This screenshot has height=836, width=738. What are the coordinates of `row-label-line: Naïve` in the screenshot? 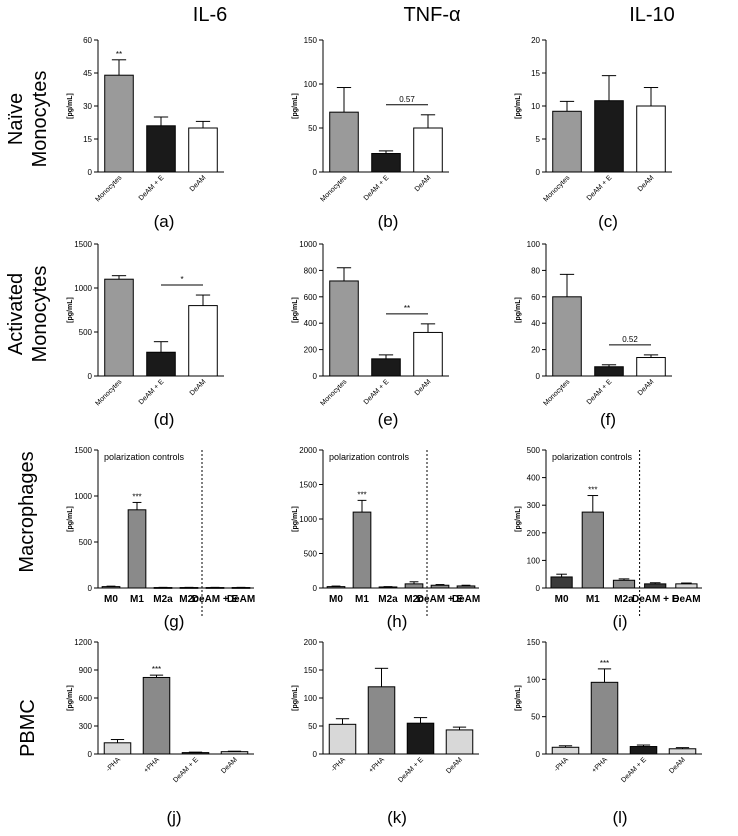 It's located at (16, 119).